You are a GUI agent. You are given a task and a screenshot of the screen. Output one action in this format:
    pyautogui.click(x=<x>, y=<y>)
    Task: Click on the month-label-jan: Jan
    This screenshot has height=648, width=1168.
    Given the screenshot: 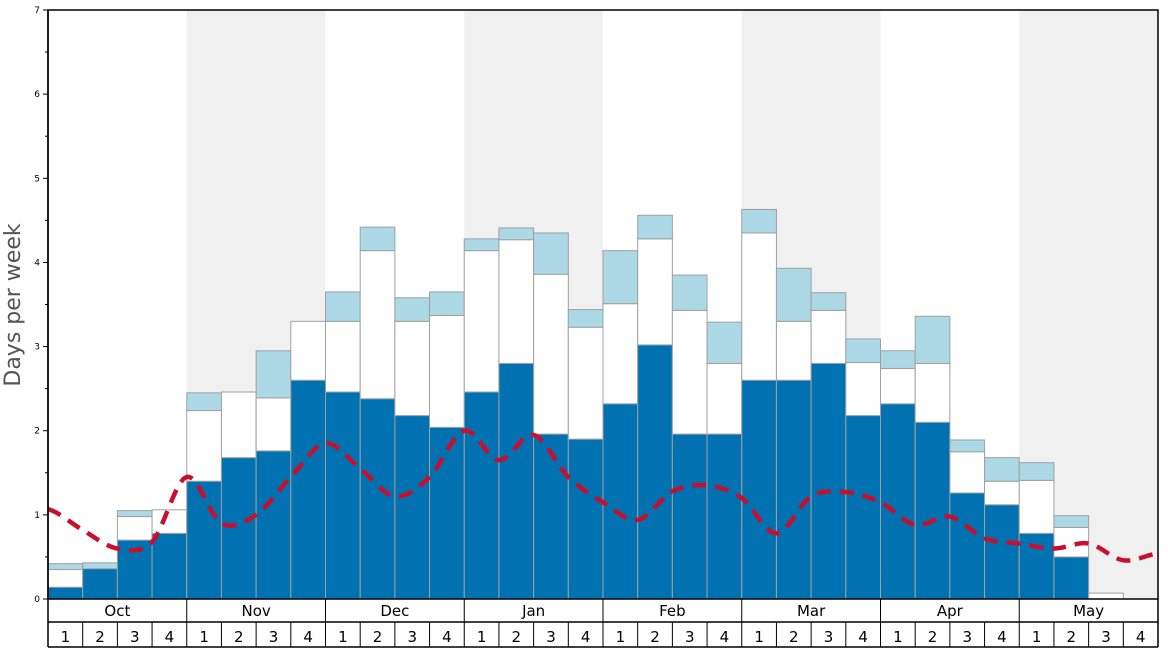 What is the action you would take?
    pyautogui.click(x=533, y=611)
    